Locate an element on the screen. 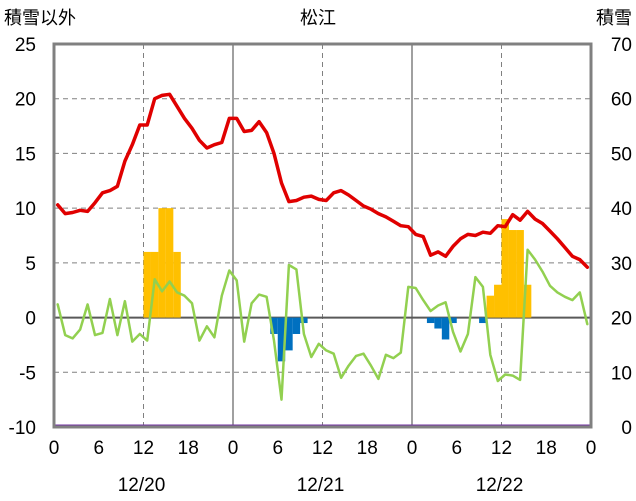 This screenshot has height=501, width=636. date-label: 12/22 is located at coordinates (500, 485).